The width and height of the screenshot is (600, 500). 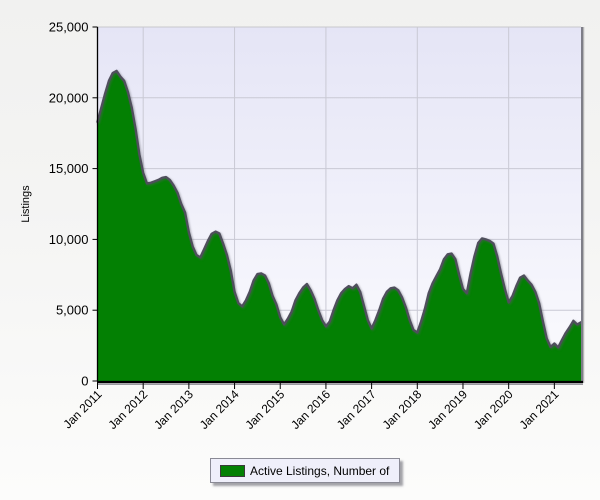 I want to click on x-tick-label: Jan 2020, so click(x=493, y=409).